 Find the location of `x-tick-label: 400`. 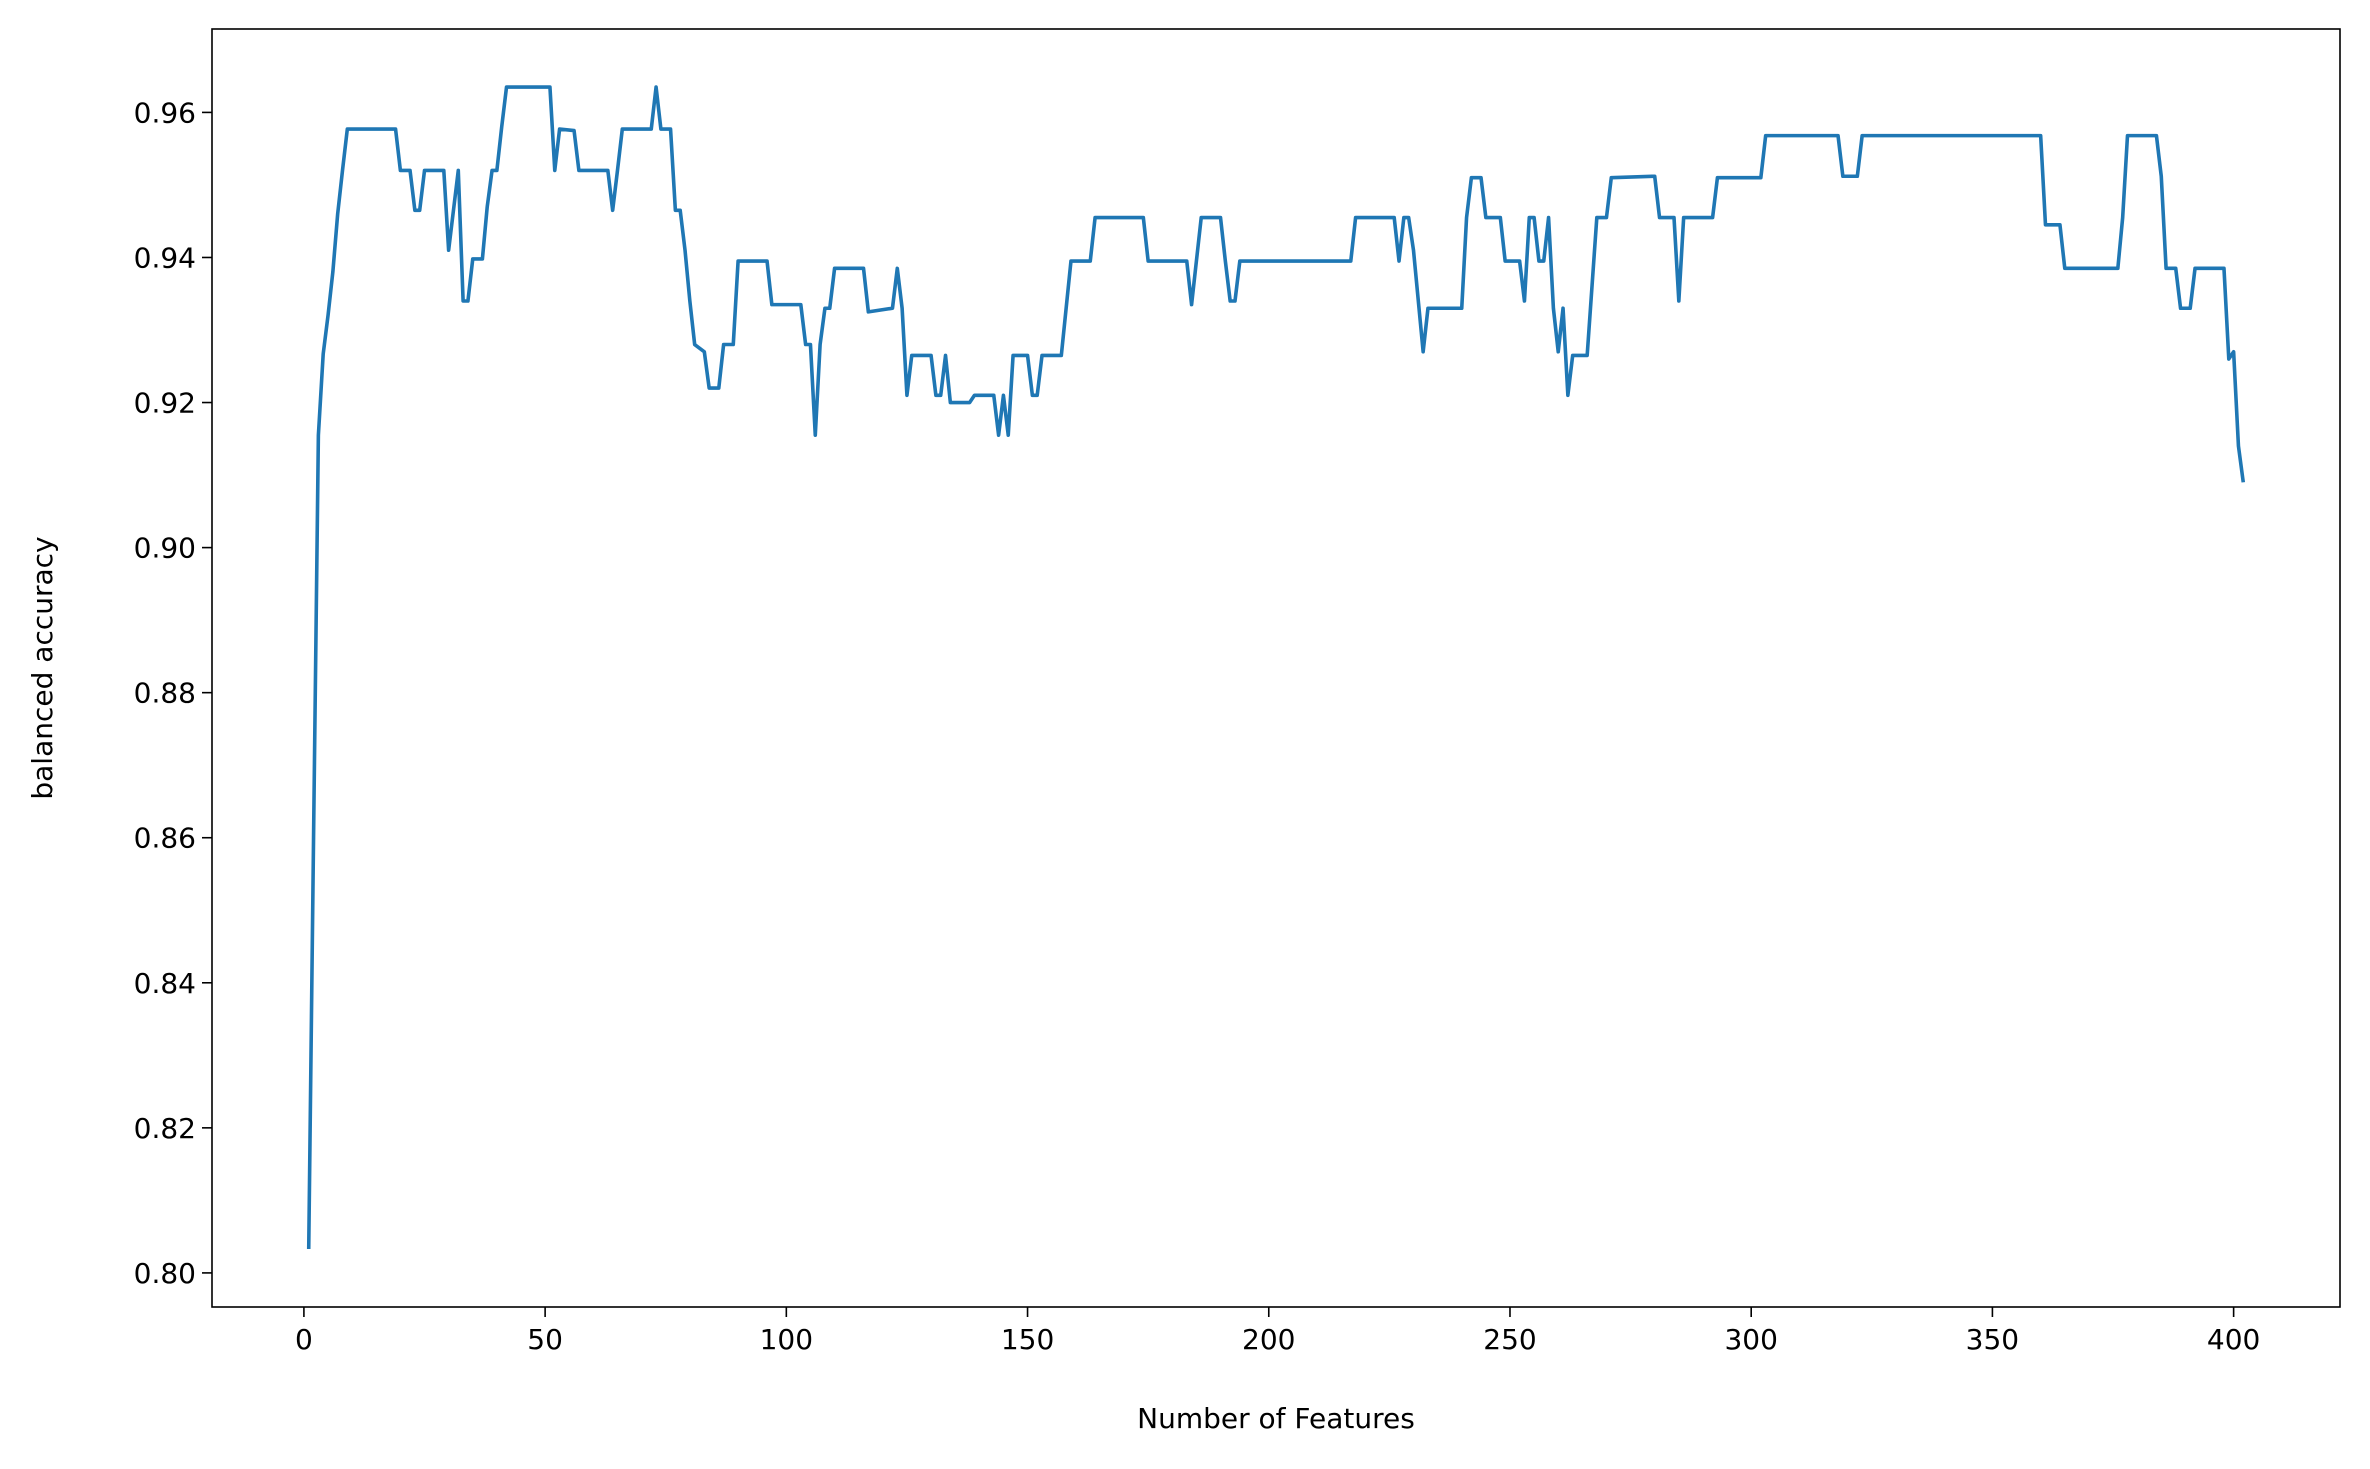

x-tick-label: 400 is located at coordinates (2233, 1339).